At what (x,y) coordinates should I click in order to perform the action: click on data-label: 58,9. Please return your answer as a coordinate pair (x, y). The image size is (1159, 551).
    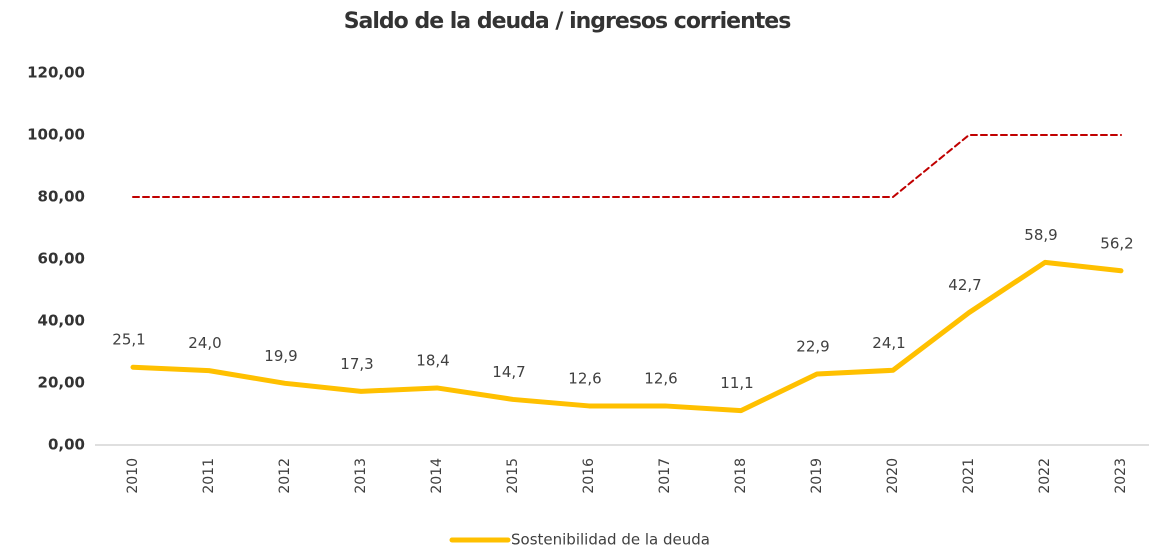
    Looking at the image, I should click on (1040, 235).